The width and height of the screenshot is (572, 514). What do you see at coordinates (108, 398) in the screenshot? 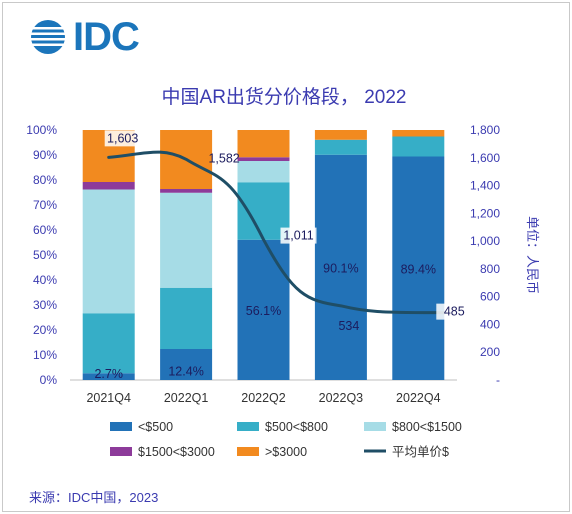
I see `x-tick-label: 2021Q4` at bounding box center [108, 398].